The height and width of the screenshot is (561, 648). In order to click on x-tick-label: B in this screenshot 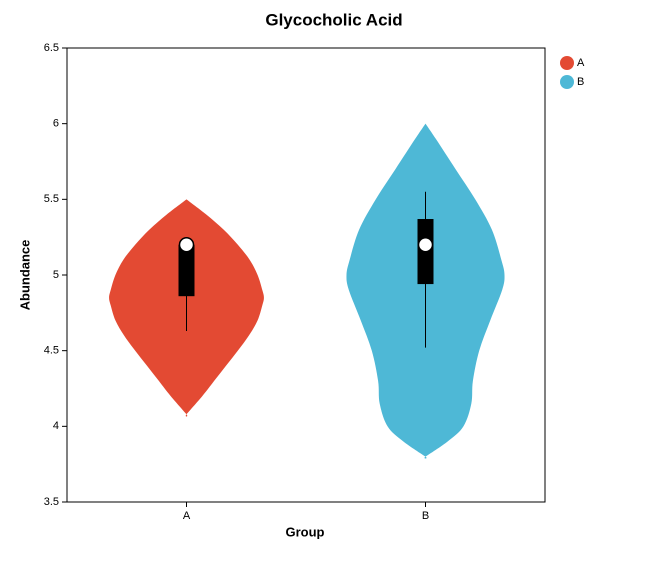, I will do `click(425, 516)`.